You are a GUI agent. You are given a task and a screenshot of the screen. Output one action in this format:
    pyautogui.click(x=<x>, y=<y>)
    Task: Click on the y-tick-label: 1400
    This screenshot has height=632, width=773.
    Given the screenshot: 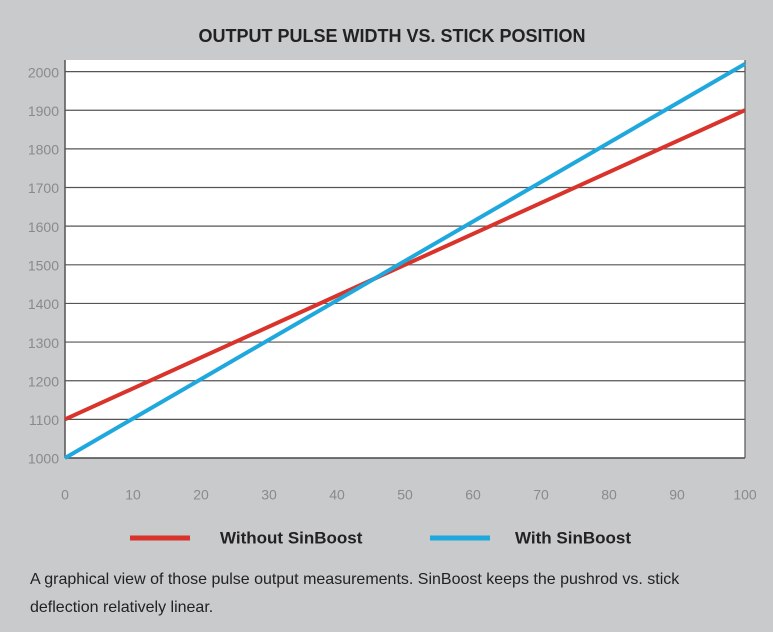 What is the action you would take?
    pyautogui.click(x=43, y=304)
    